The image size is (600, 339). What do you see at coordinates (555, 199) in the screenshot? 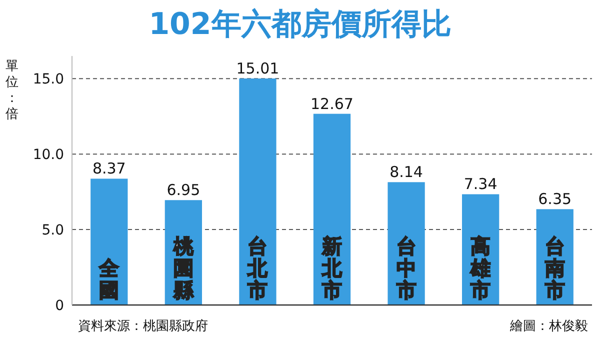
I see `data-label: 6.35` at bounding box center [555, 199].